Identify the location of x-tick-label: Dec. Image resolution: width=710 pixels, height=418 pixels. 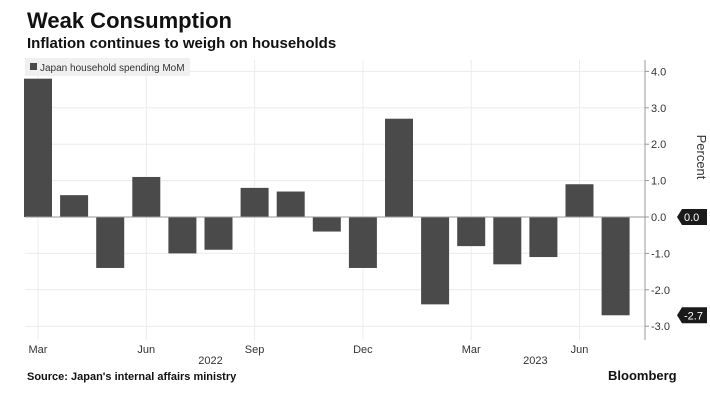
(363, 350).